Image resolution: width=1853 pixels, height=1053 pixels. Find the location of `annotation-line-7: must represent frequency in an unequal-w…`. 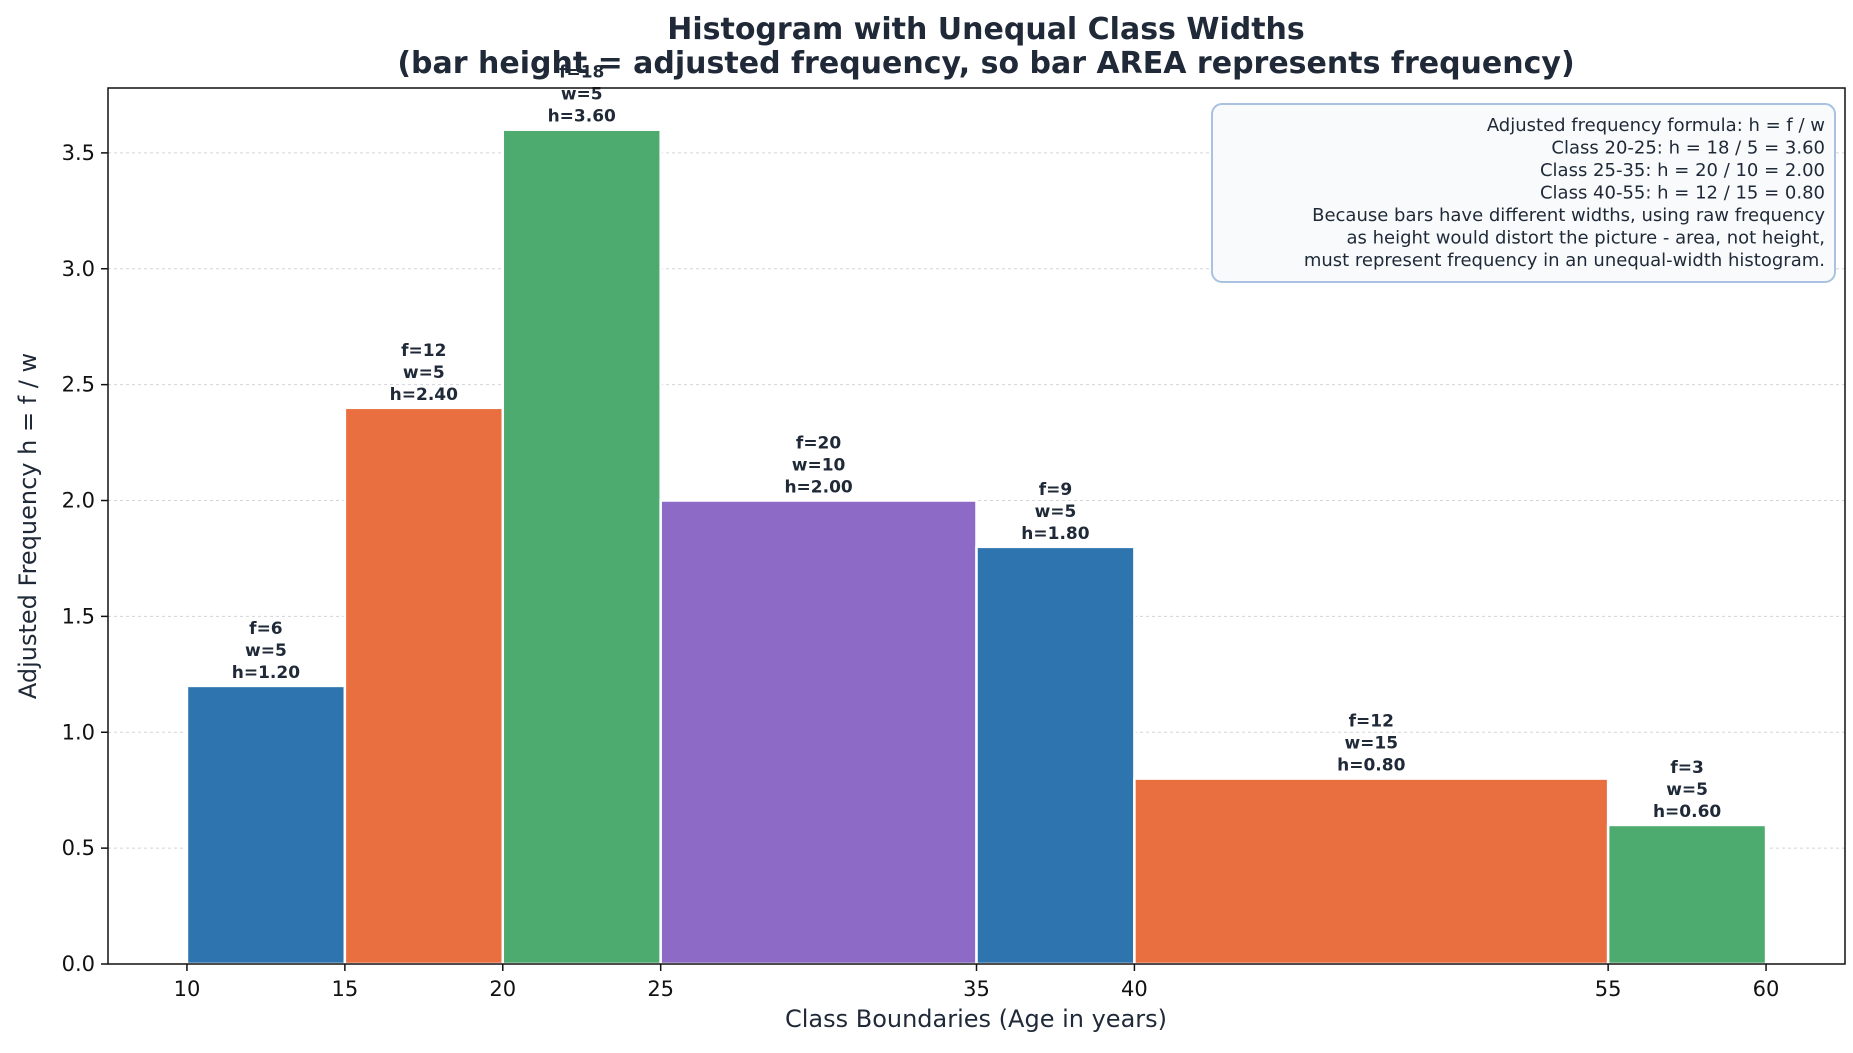

annotation-line-7: must represent frequency in an unequal-w… is located at coordinates (1564, 260).